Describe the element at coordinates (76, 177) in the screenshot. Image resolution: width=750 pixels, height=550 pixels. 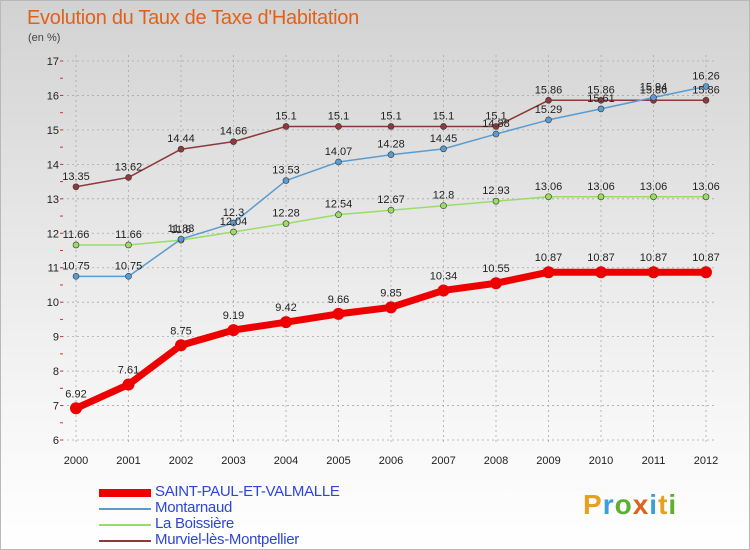
I see `data-label: 13.35` at that location.